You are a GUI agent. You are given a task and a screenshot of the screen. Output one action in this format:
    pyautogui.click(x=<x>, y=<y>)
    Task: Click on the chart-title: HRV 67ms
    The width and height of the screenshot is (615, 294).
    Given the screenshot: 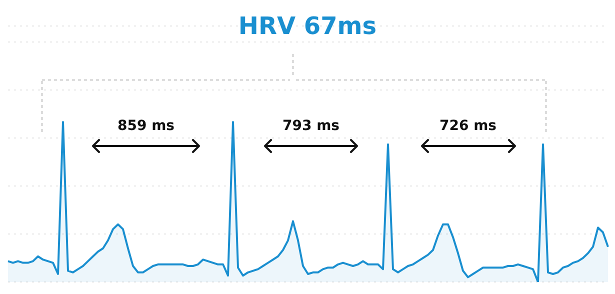 What is the action you would take?
    pyautogui.click(x=307, y=26)
    